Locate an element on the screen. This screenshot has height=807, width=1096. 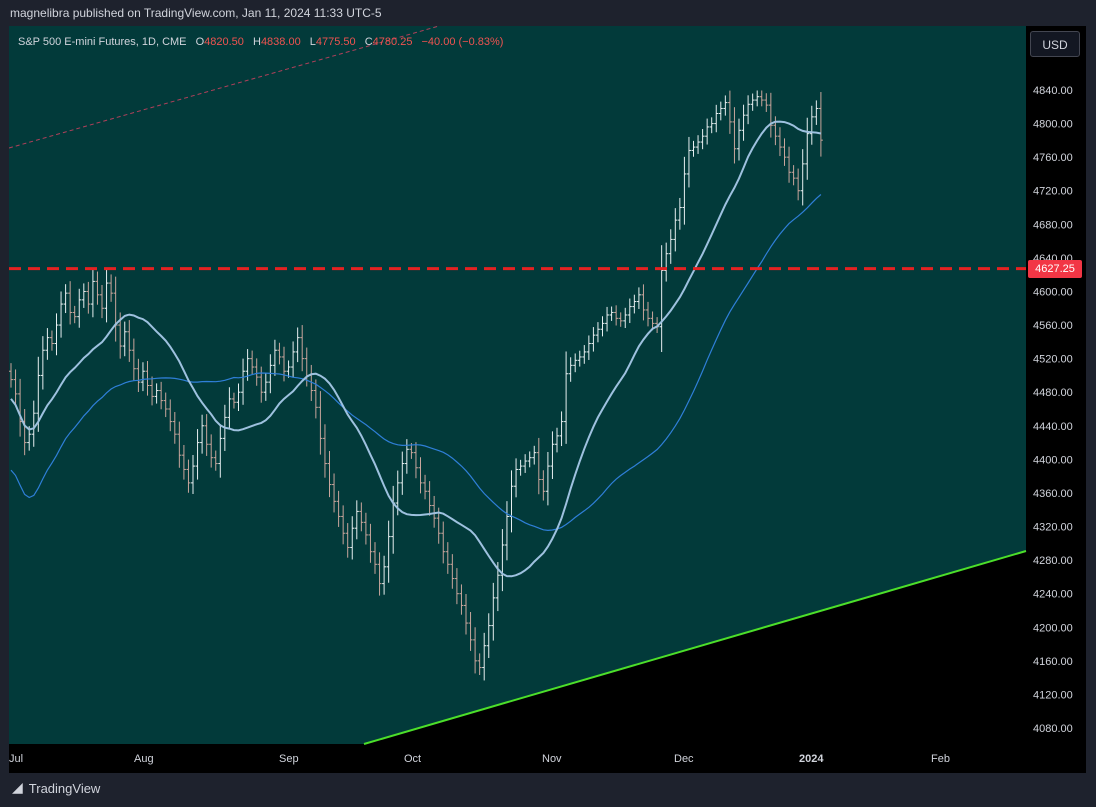
y-tick-label: 4720.00 is located at coordinates (1053, 192).